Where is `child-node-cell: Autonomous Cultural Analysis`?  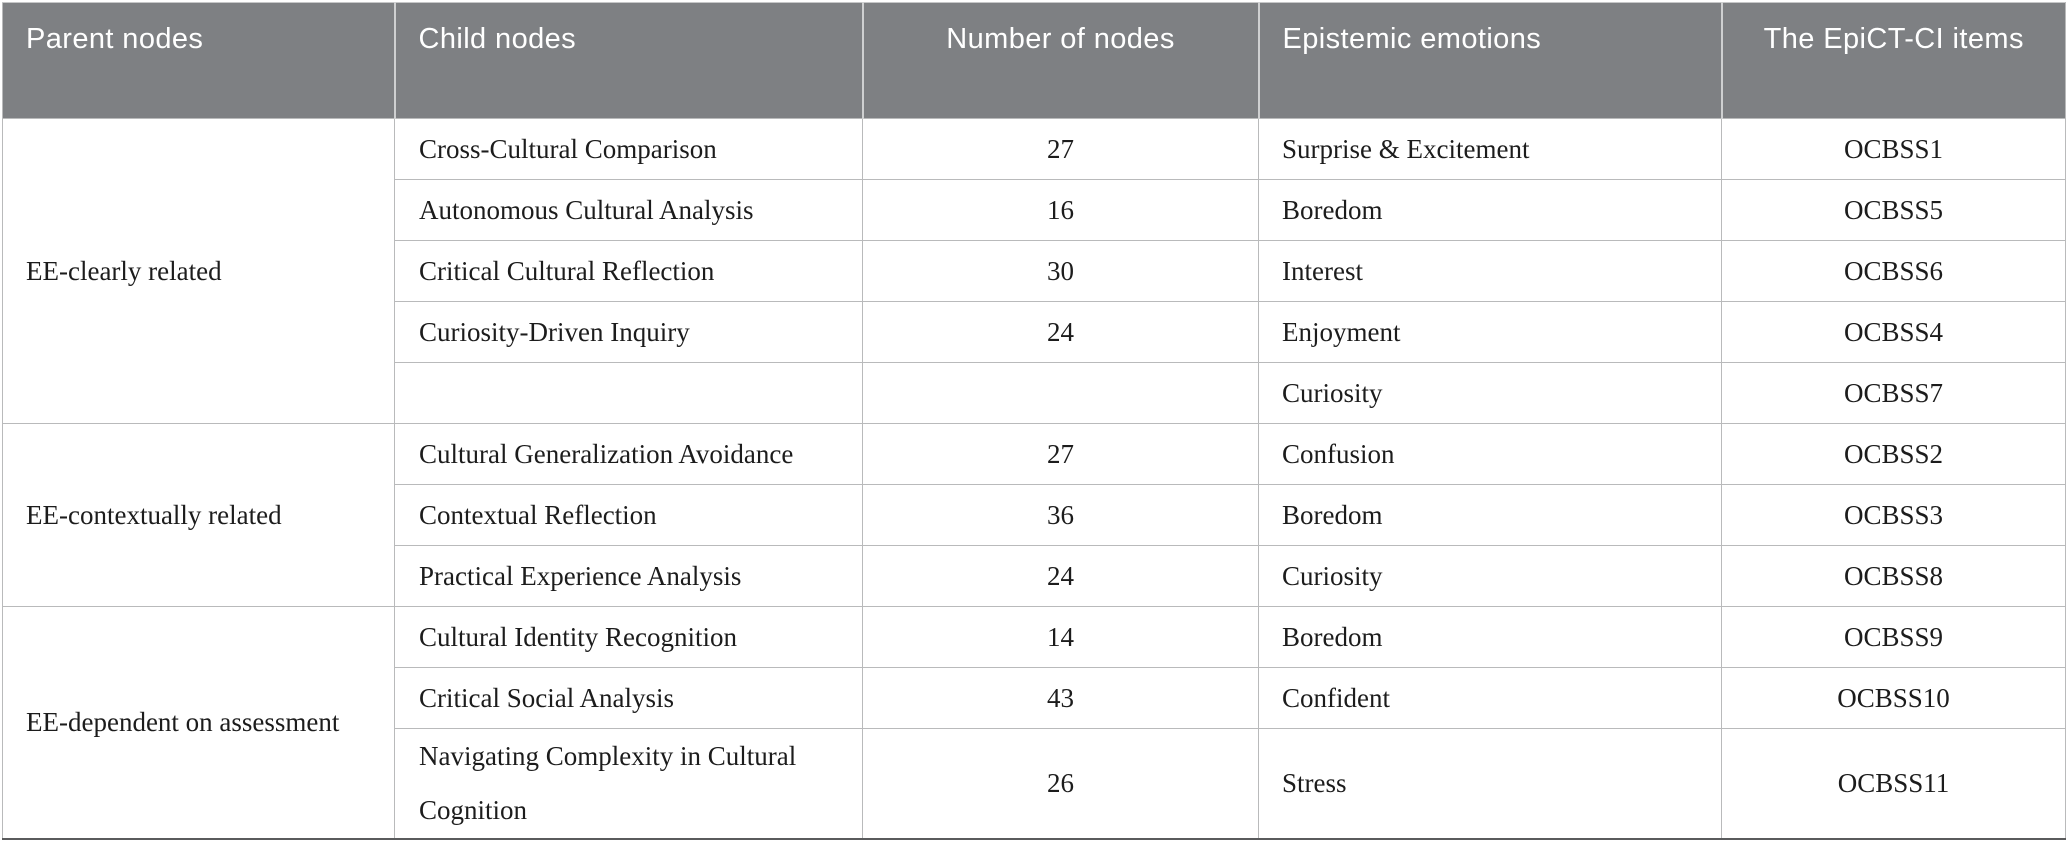 child-node-cell: Autonomous Cultural Analysis is located at coordinates (628, 210).